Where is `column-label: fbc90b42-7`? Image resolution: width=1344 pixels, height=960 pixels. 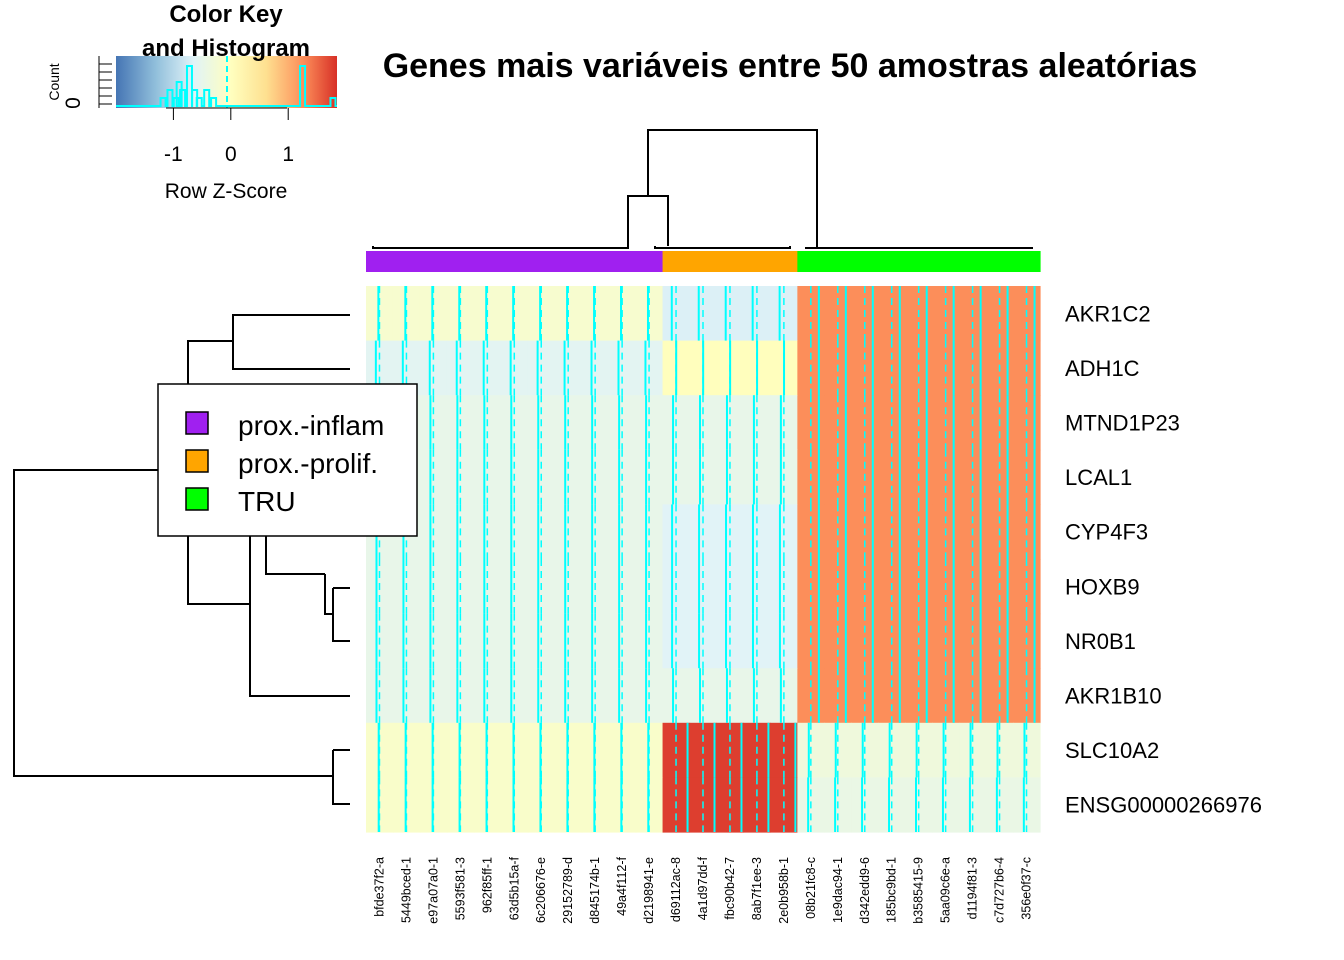
column-label: fbc90b42-7 is located at coordinates (730, 888).